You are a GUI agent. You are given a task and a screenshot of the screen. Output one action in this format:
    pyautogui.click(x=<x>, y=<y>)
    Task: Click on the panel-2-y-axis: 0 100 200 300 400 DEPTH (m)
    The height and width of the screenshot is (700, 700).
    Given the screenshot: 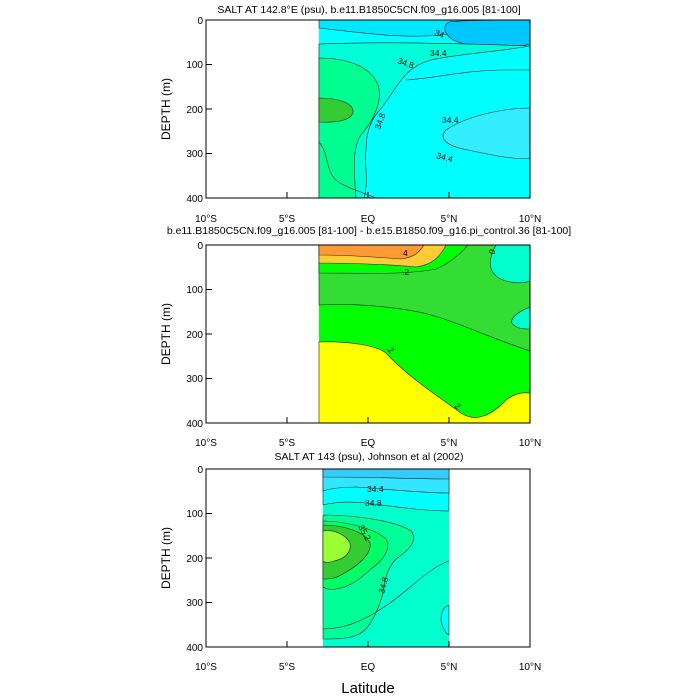 What is the action you would take?
    pyautogui.click(x=185, y=335)
    